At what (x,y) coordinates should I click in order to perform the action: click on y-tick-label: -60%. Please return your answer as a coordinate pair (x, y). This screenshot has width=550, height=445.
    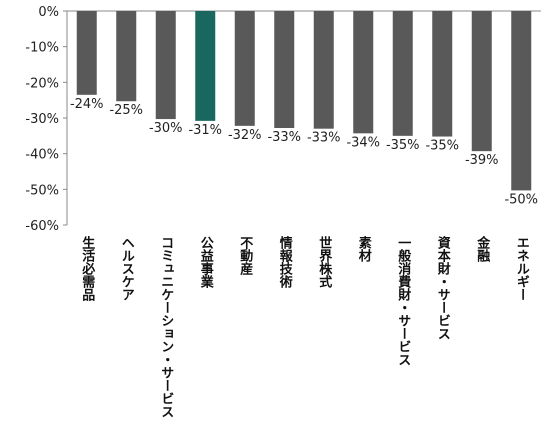
    Looking at the image, I should click on (42, 226).